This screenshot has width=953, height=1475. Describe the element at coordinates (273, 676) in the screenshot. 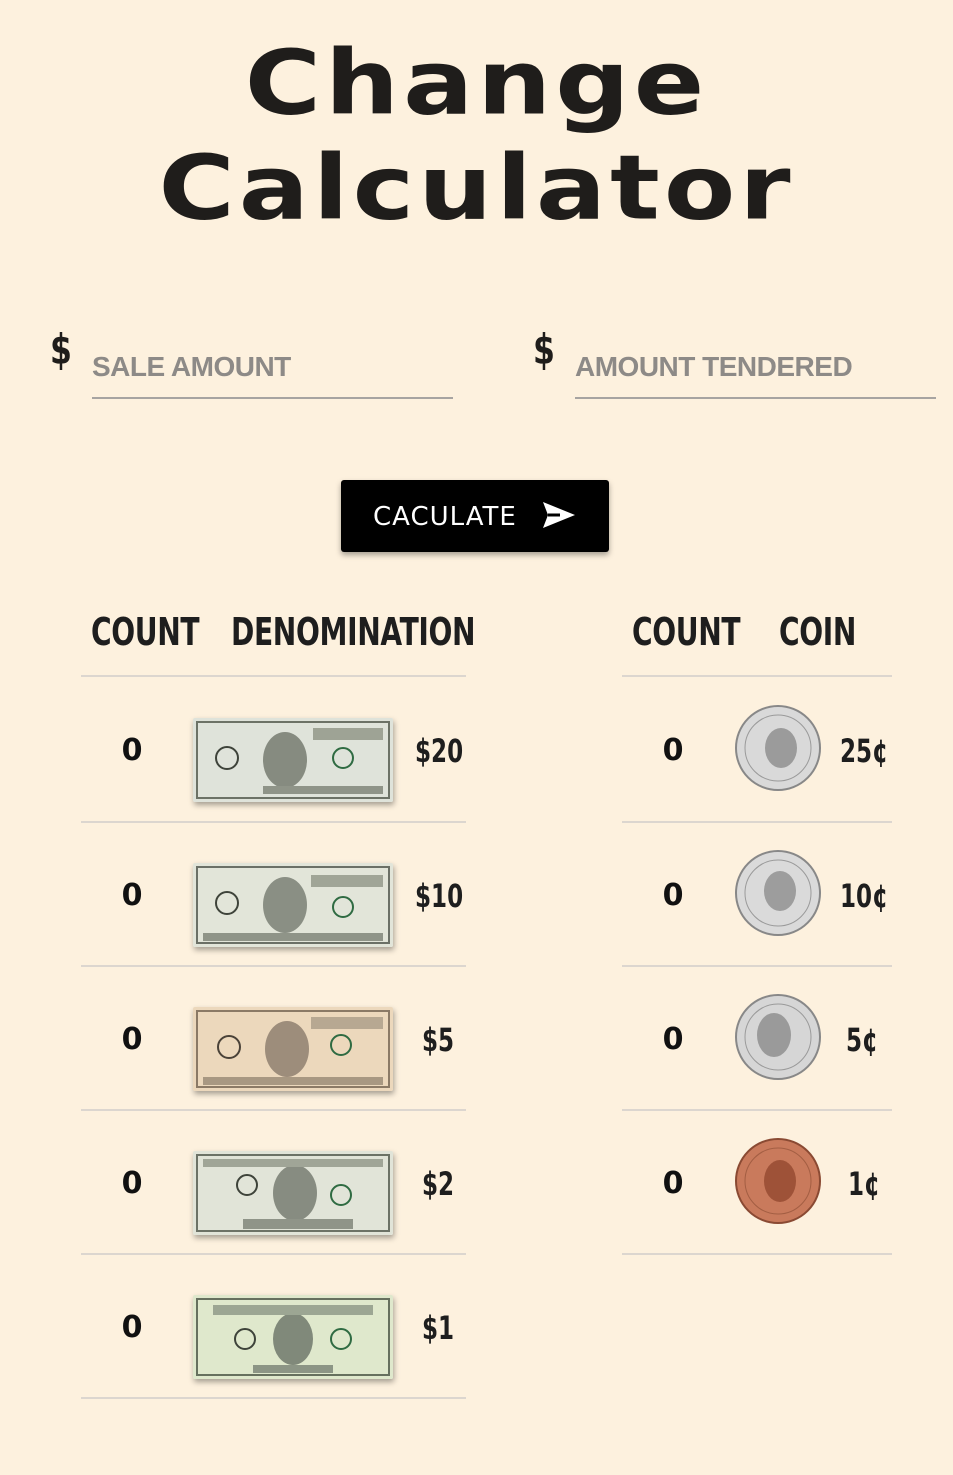

I see `bills-header-divider` at that location.